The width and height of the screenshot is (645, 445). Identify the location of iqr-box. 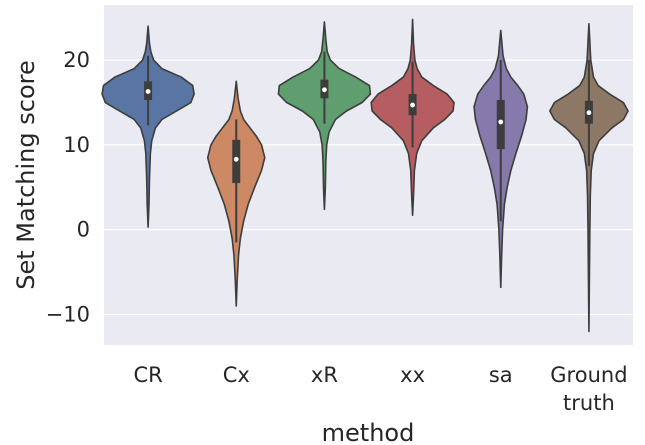
(500, 124).